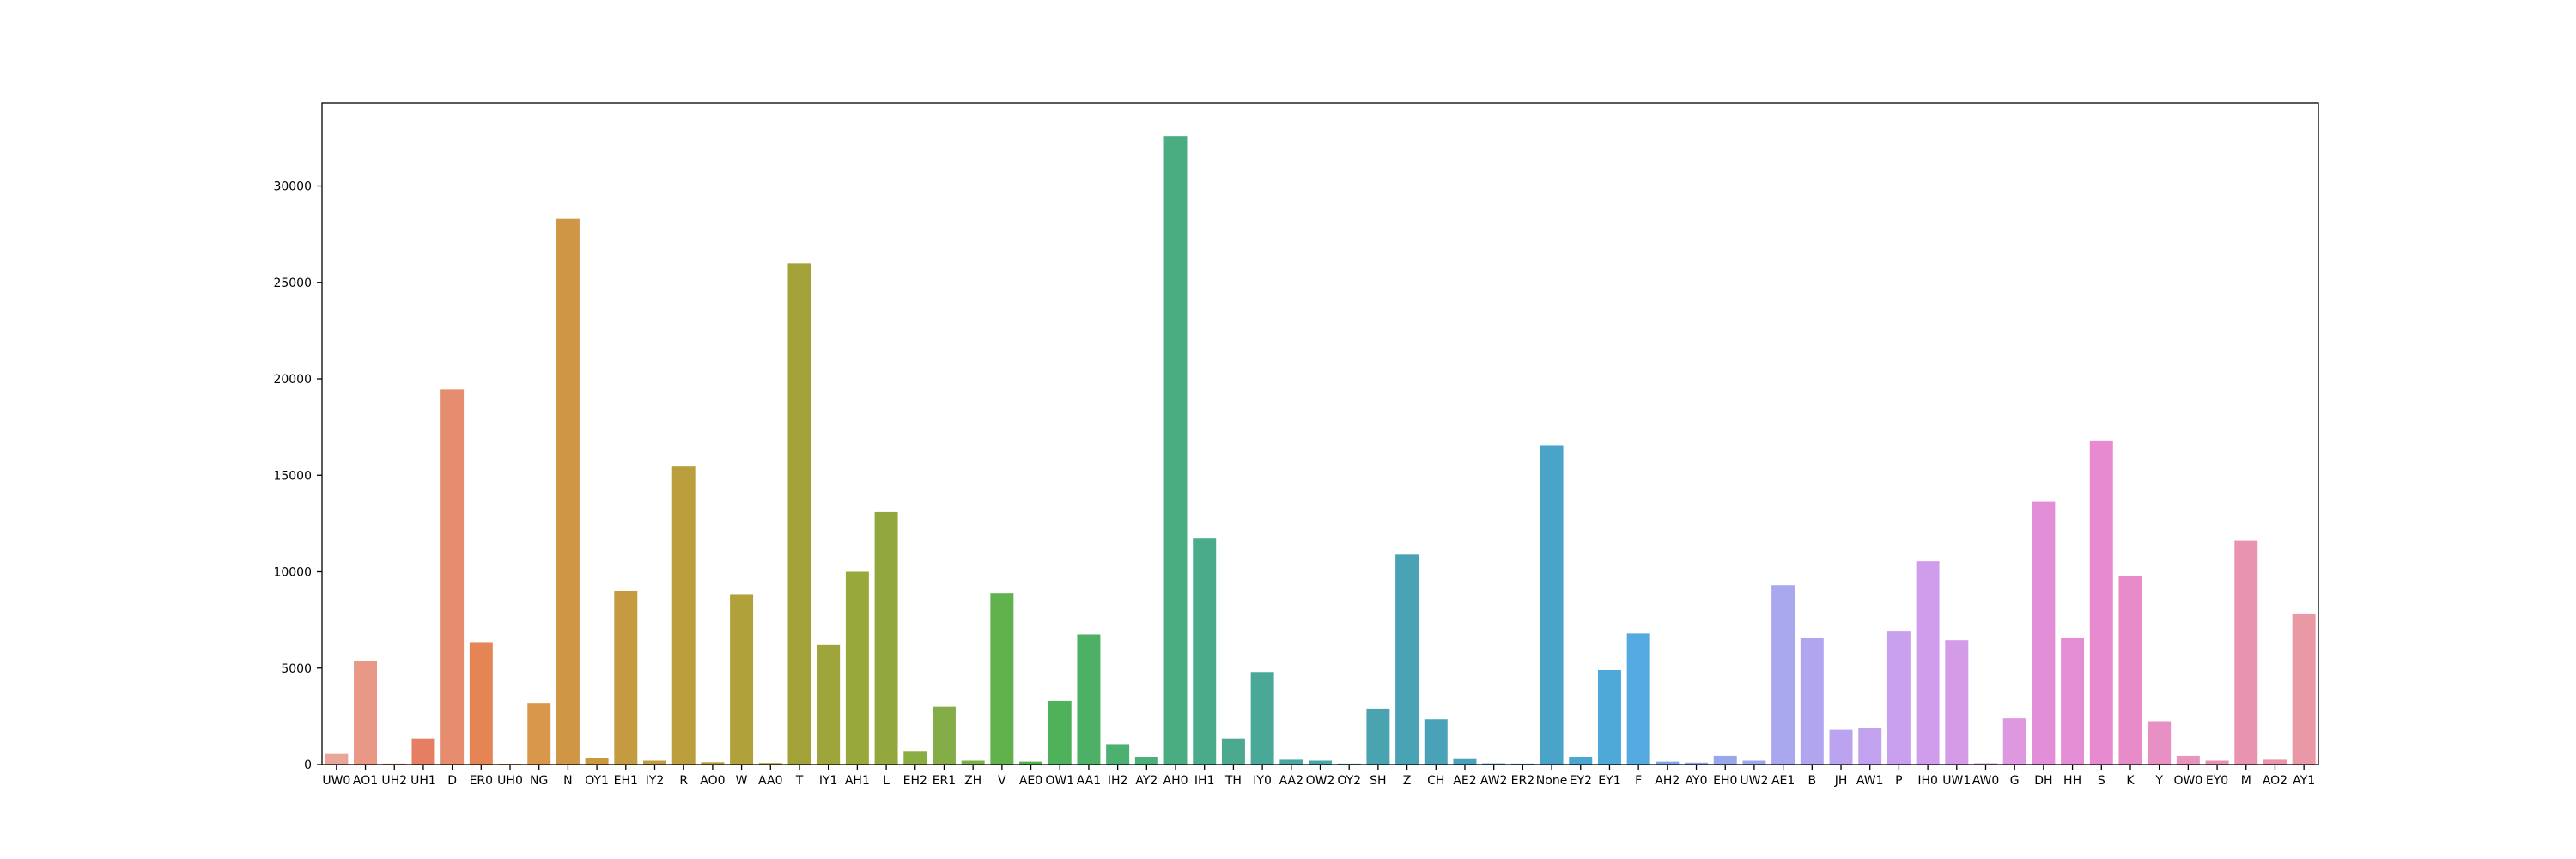  Describe the element at coordinates (539, 781) in the screenshot. I see `x-tick-label: NG` at that location.